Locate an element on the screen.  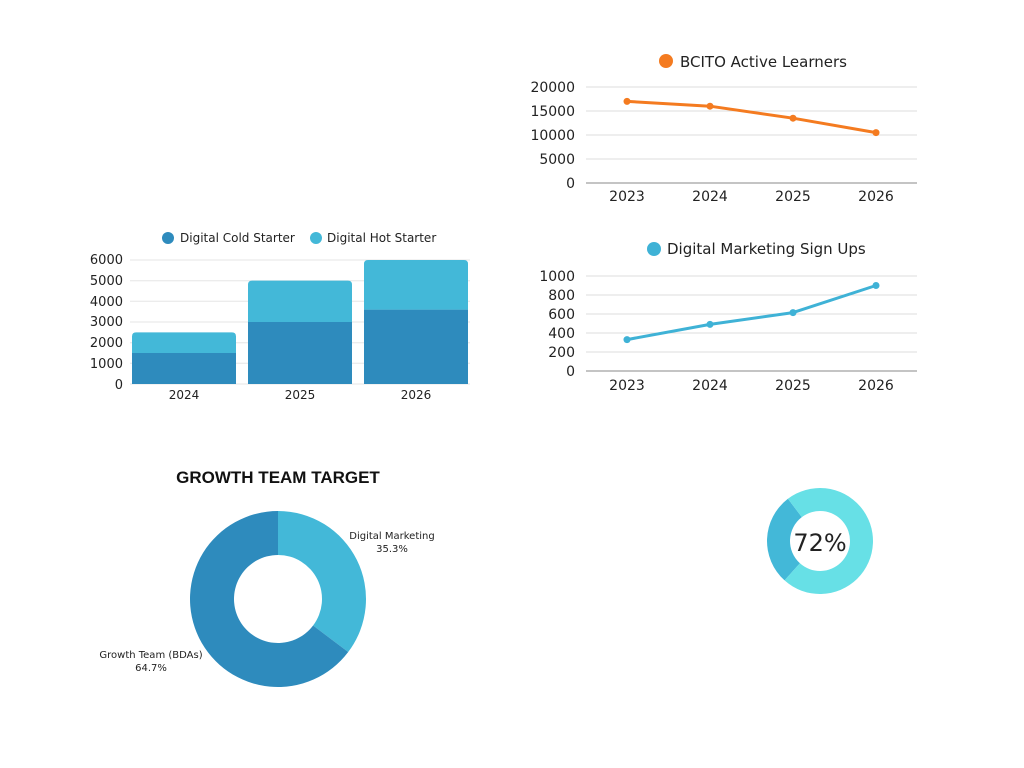
bcito-y-tick: 20000 is located at coordinates (552, 88).